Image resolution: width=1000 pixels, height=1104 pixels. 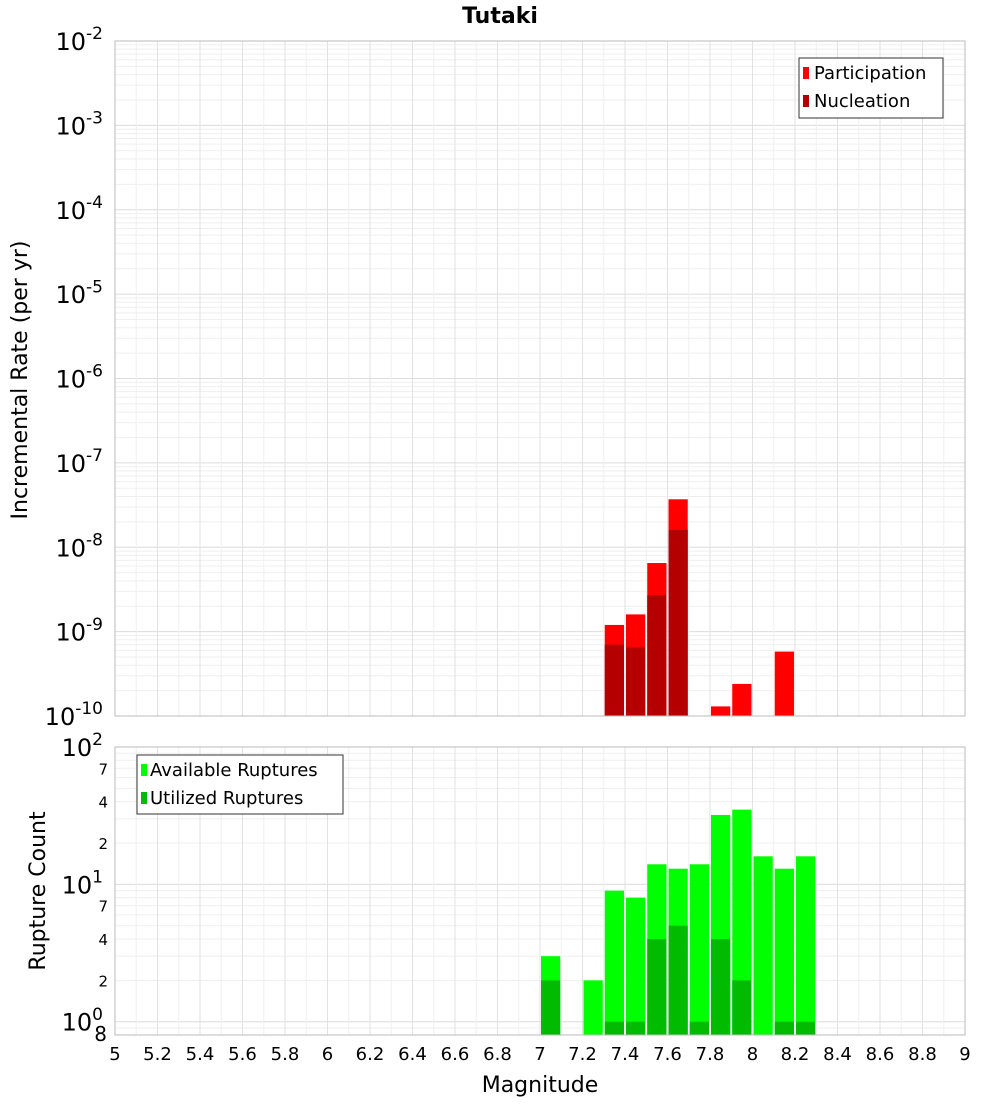 What do you see at coordinates (80, 546) in the screenshot?
I see `top-y-tick-label: 10⁻⁸` at bounding box center [80, 546].